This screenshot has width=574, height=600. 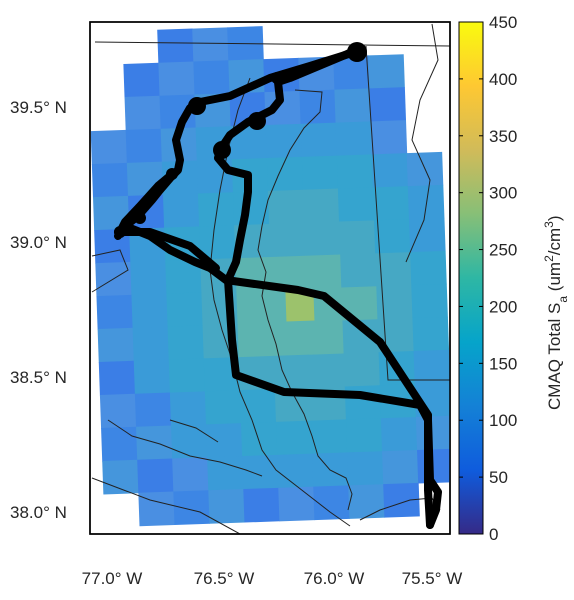 What do you see at coordinates (503, 250) in the screenshot?
I see `colorbar-tick-label: 250` at bounding box center [503, 250].